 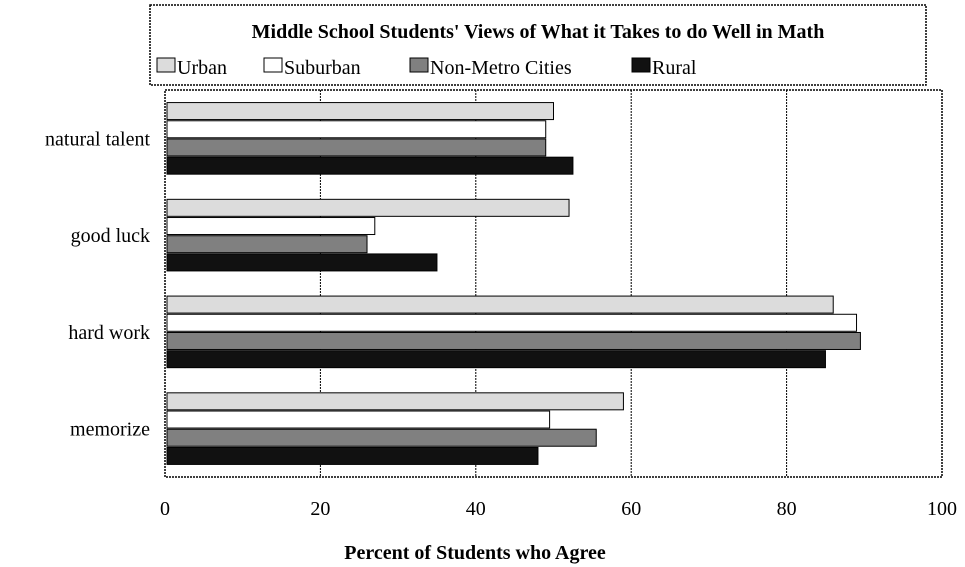 I want to click on x-tick-label: 40, so click(x=476, y=509).